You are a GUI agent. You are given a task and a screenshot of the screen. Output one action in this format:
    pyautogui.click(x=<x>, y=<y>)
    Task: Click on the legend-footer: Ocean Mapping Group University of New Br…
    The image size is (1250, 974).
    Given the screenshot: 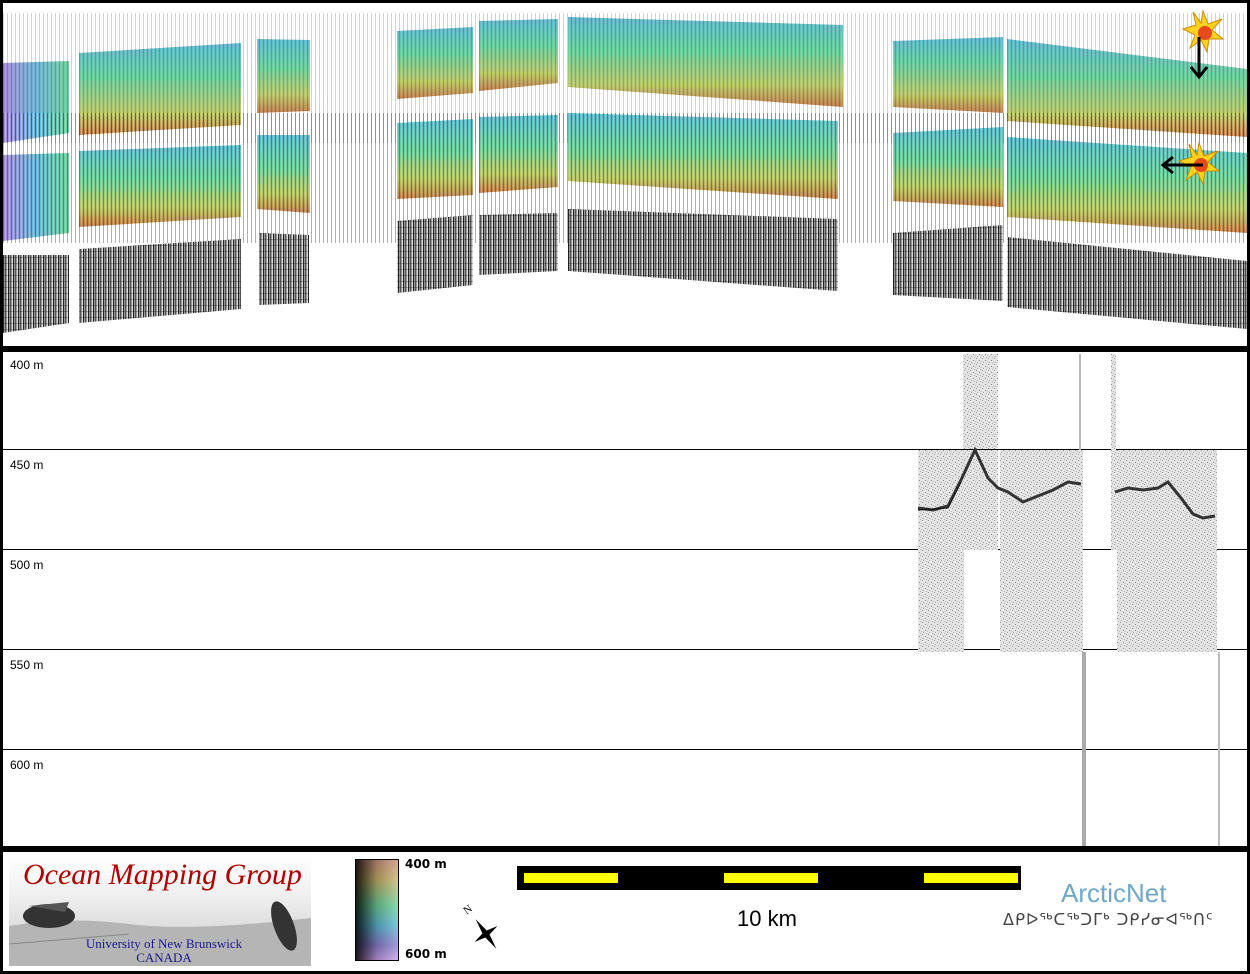 What is the action you would take?
    pyautogui.click(x=625, y=911)
    